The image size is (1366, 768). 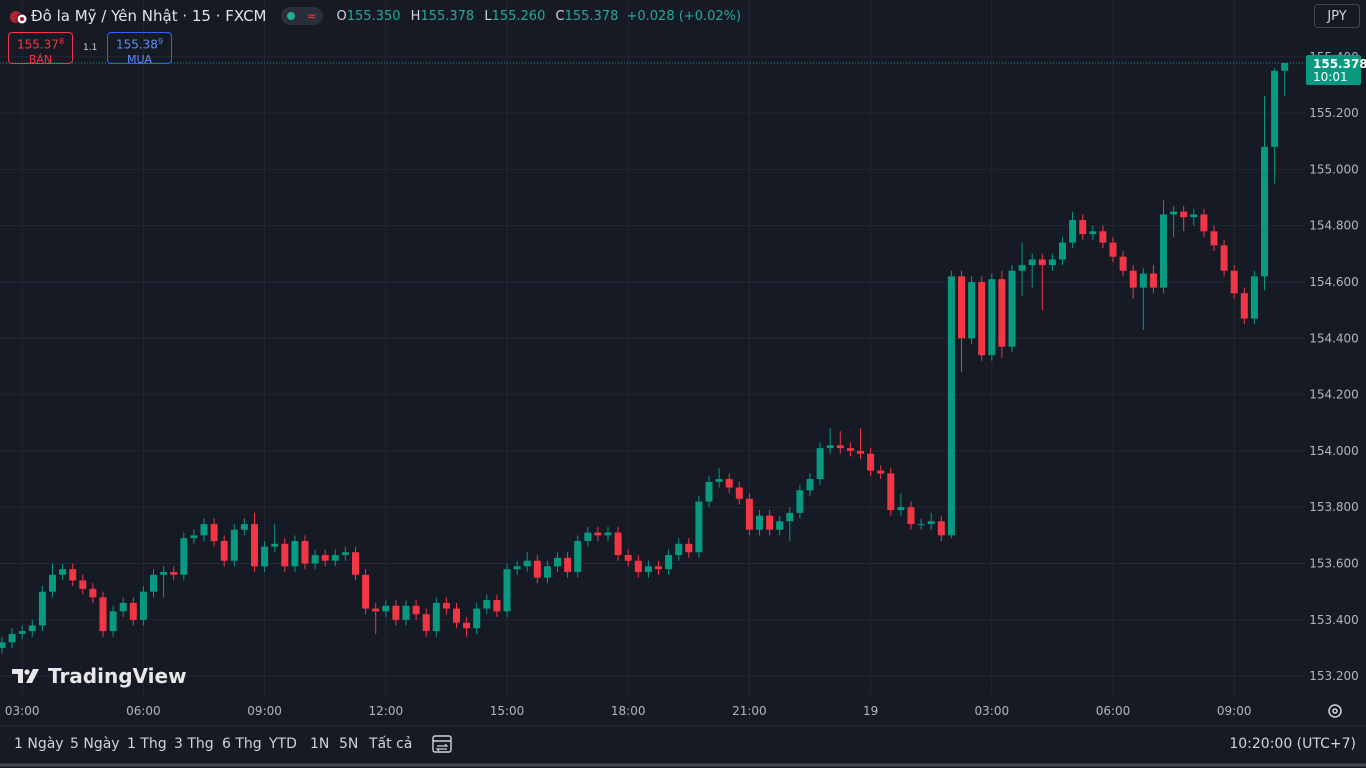 What do you see at coordinates (386, 711) in the screenshot?
I see `x-tick-label: 12:00` at bounding box center [386, 711].